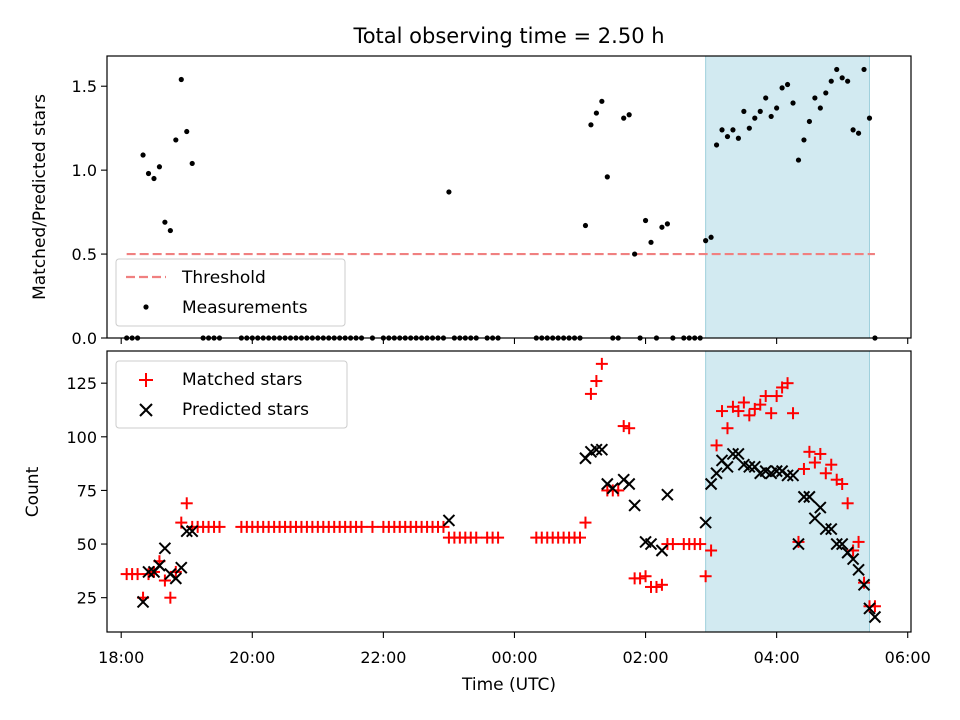 The width and height of the screenshot is (960, 720). I want to click on top-y-axis: 0.0 0.5 1.0 1.5, so click(89, 212).